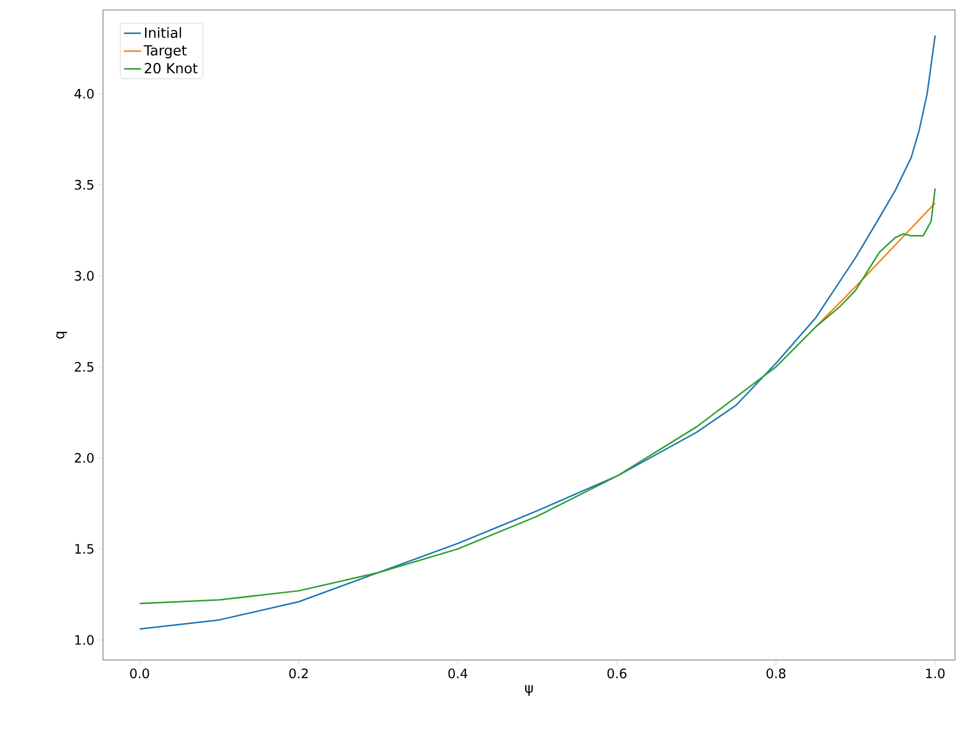  I want to click on x-tick-label: 0.0, so click(140, 673).